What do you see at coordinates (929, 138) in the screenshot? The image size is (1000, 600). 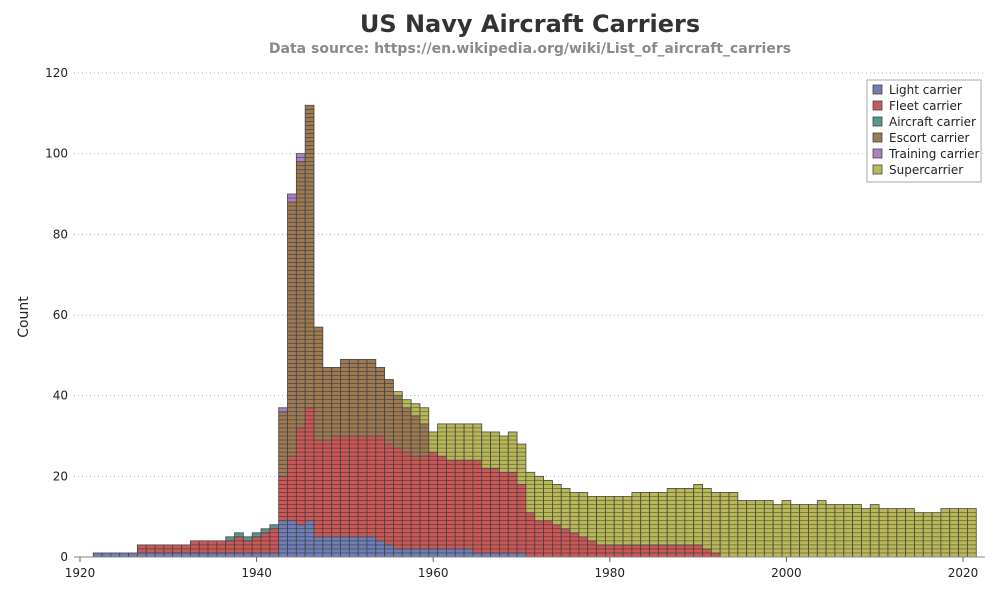 I see `legend-entry: Escort carrier` at bounding box center [929, 138].